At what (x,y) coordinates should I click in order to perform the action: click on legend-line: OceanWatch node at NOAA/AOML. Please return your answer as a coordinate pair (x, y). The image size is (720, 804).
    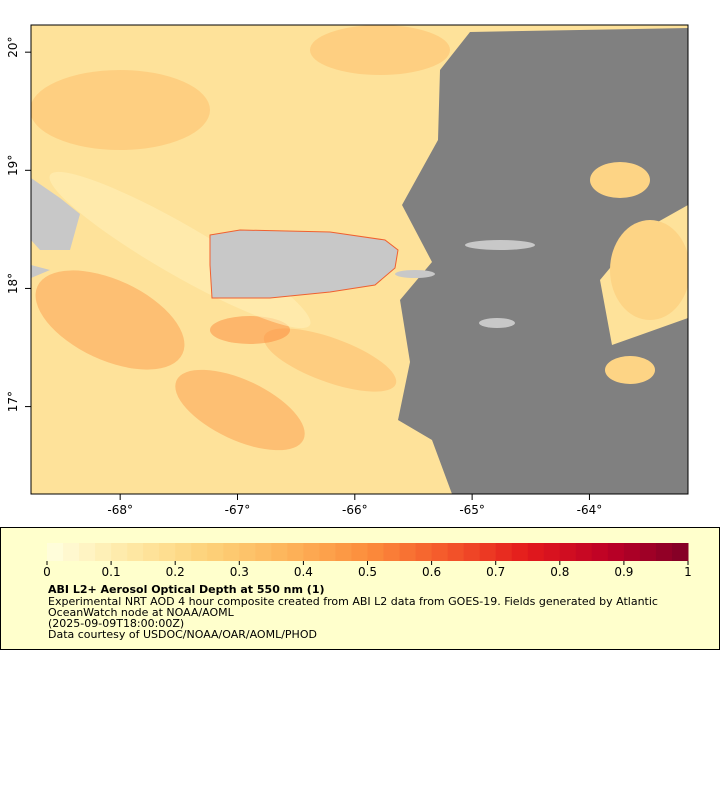
    Looking at the image, I should click on (141, 612).